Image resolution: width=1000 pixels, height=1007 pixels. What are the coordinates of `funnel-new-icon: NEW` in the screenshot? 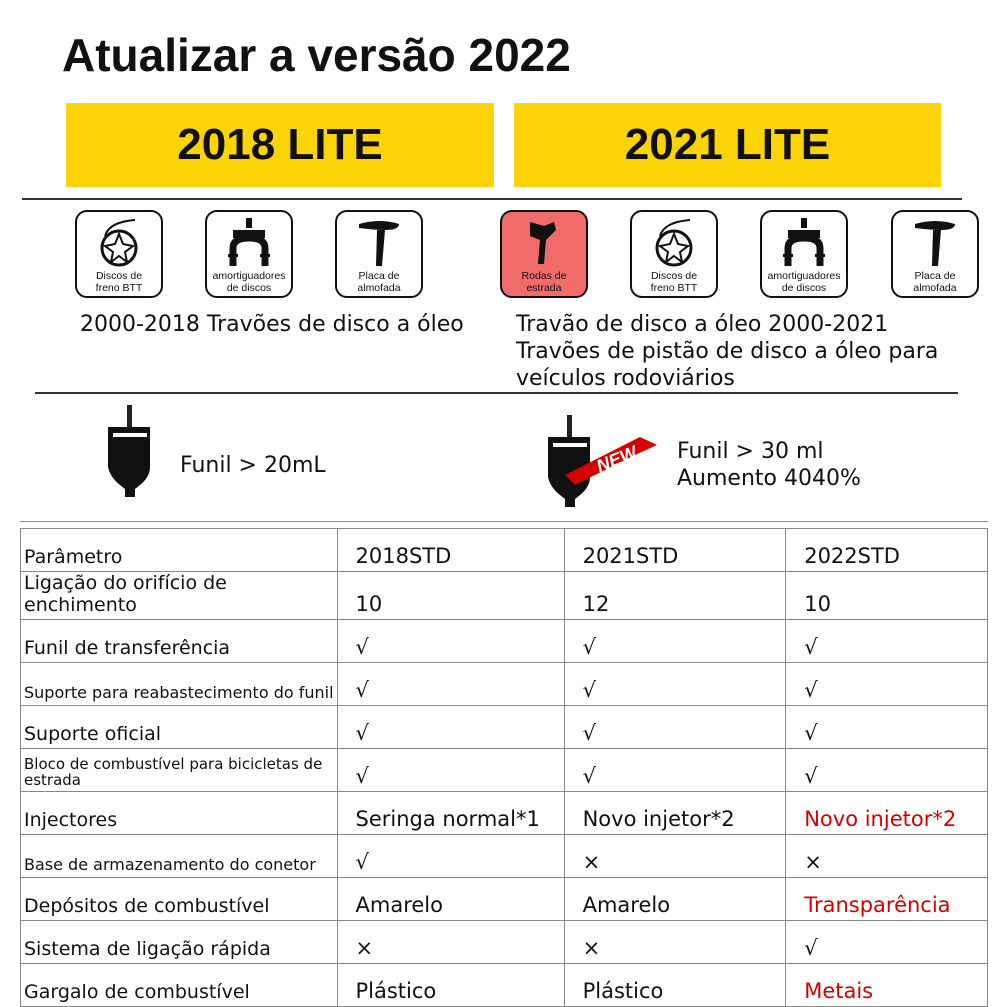 It's located at (602, 461).